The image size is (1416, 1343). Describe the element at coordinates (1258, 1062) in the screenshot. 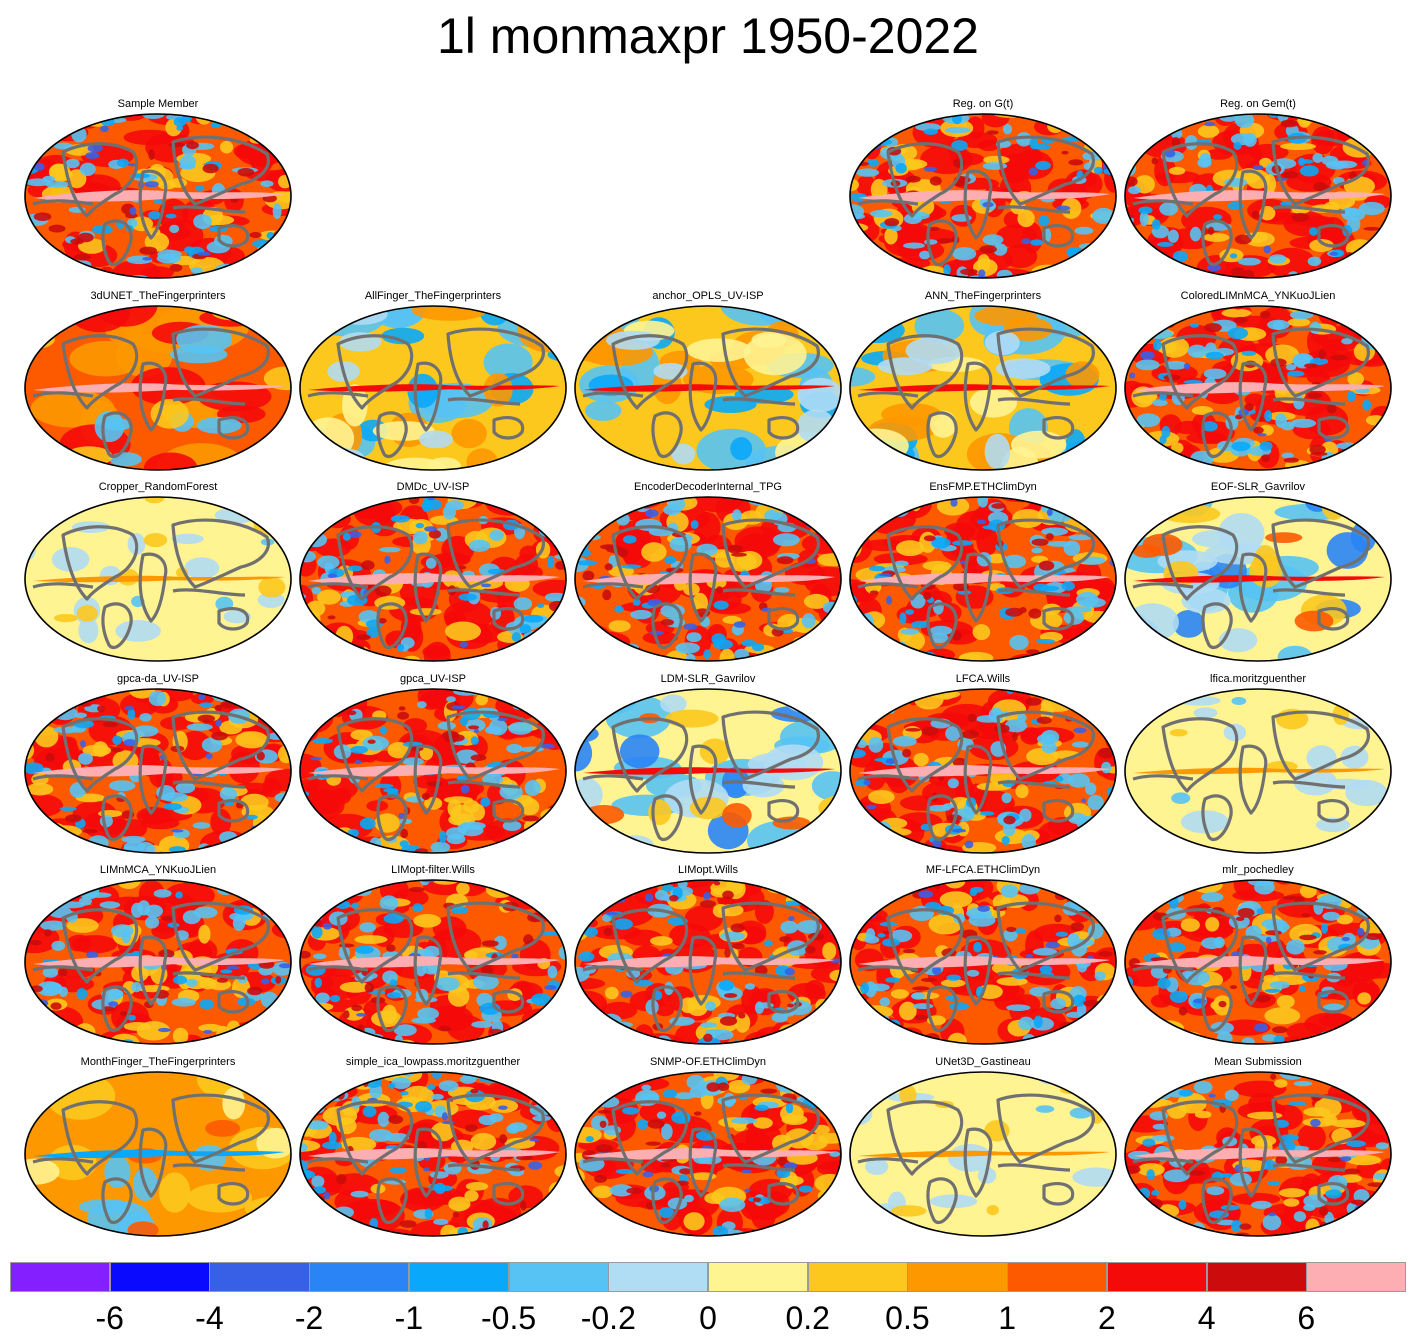

I see `map-panel-label: Mean Submission` at that location.